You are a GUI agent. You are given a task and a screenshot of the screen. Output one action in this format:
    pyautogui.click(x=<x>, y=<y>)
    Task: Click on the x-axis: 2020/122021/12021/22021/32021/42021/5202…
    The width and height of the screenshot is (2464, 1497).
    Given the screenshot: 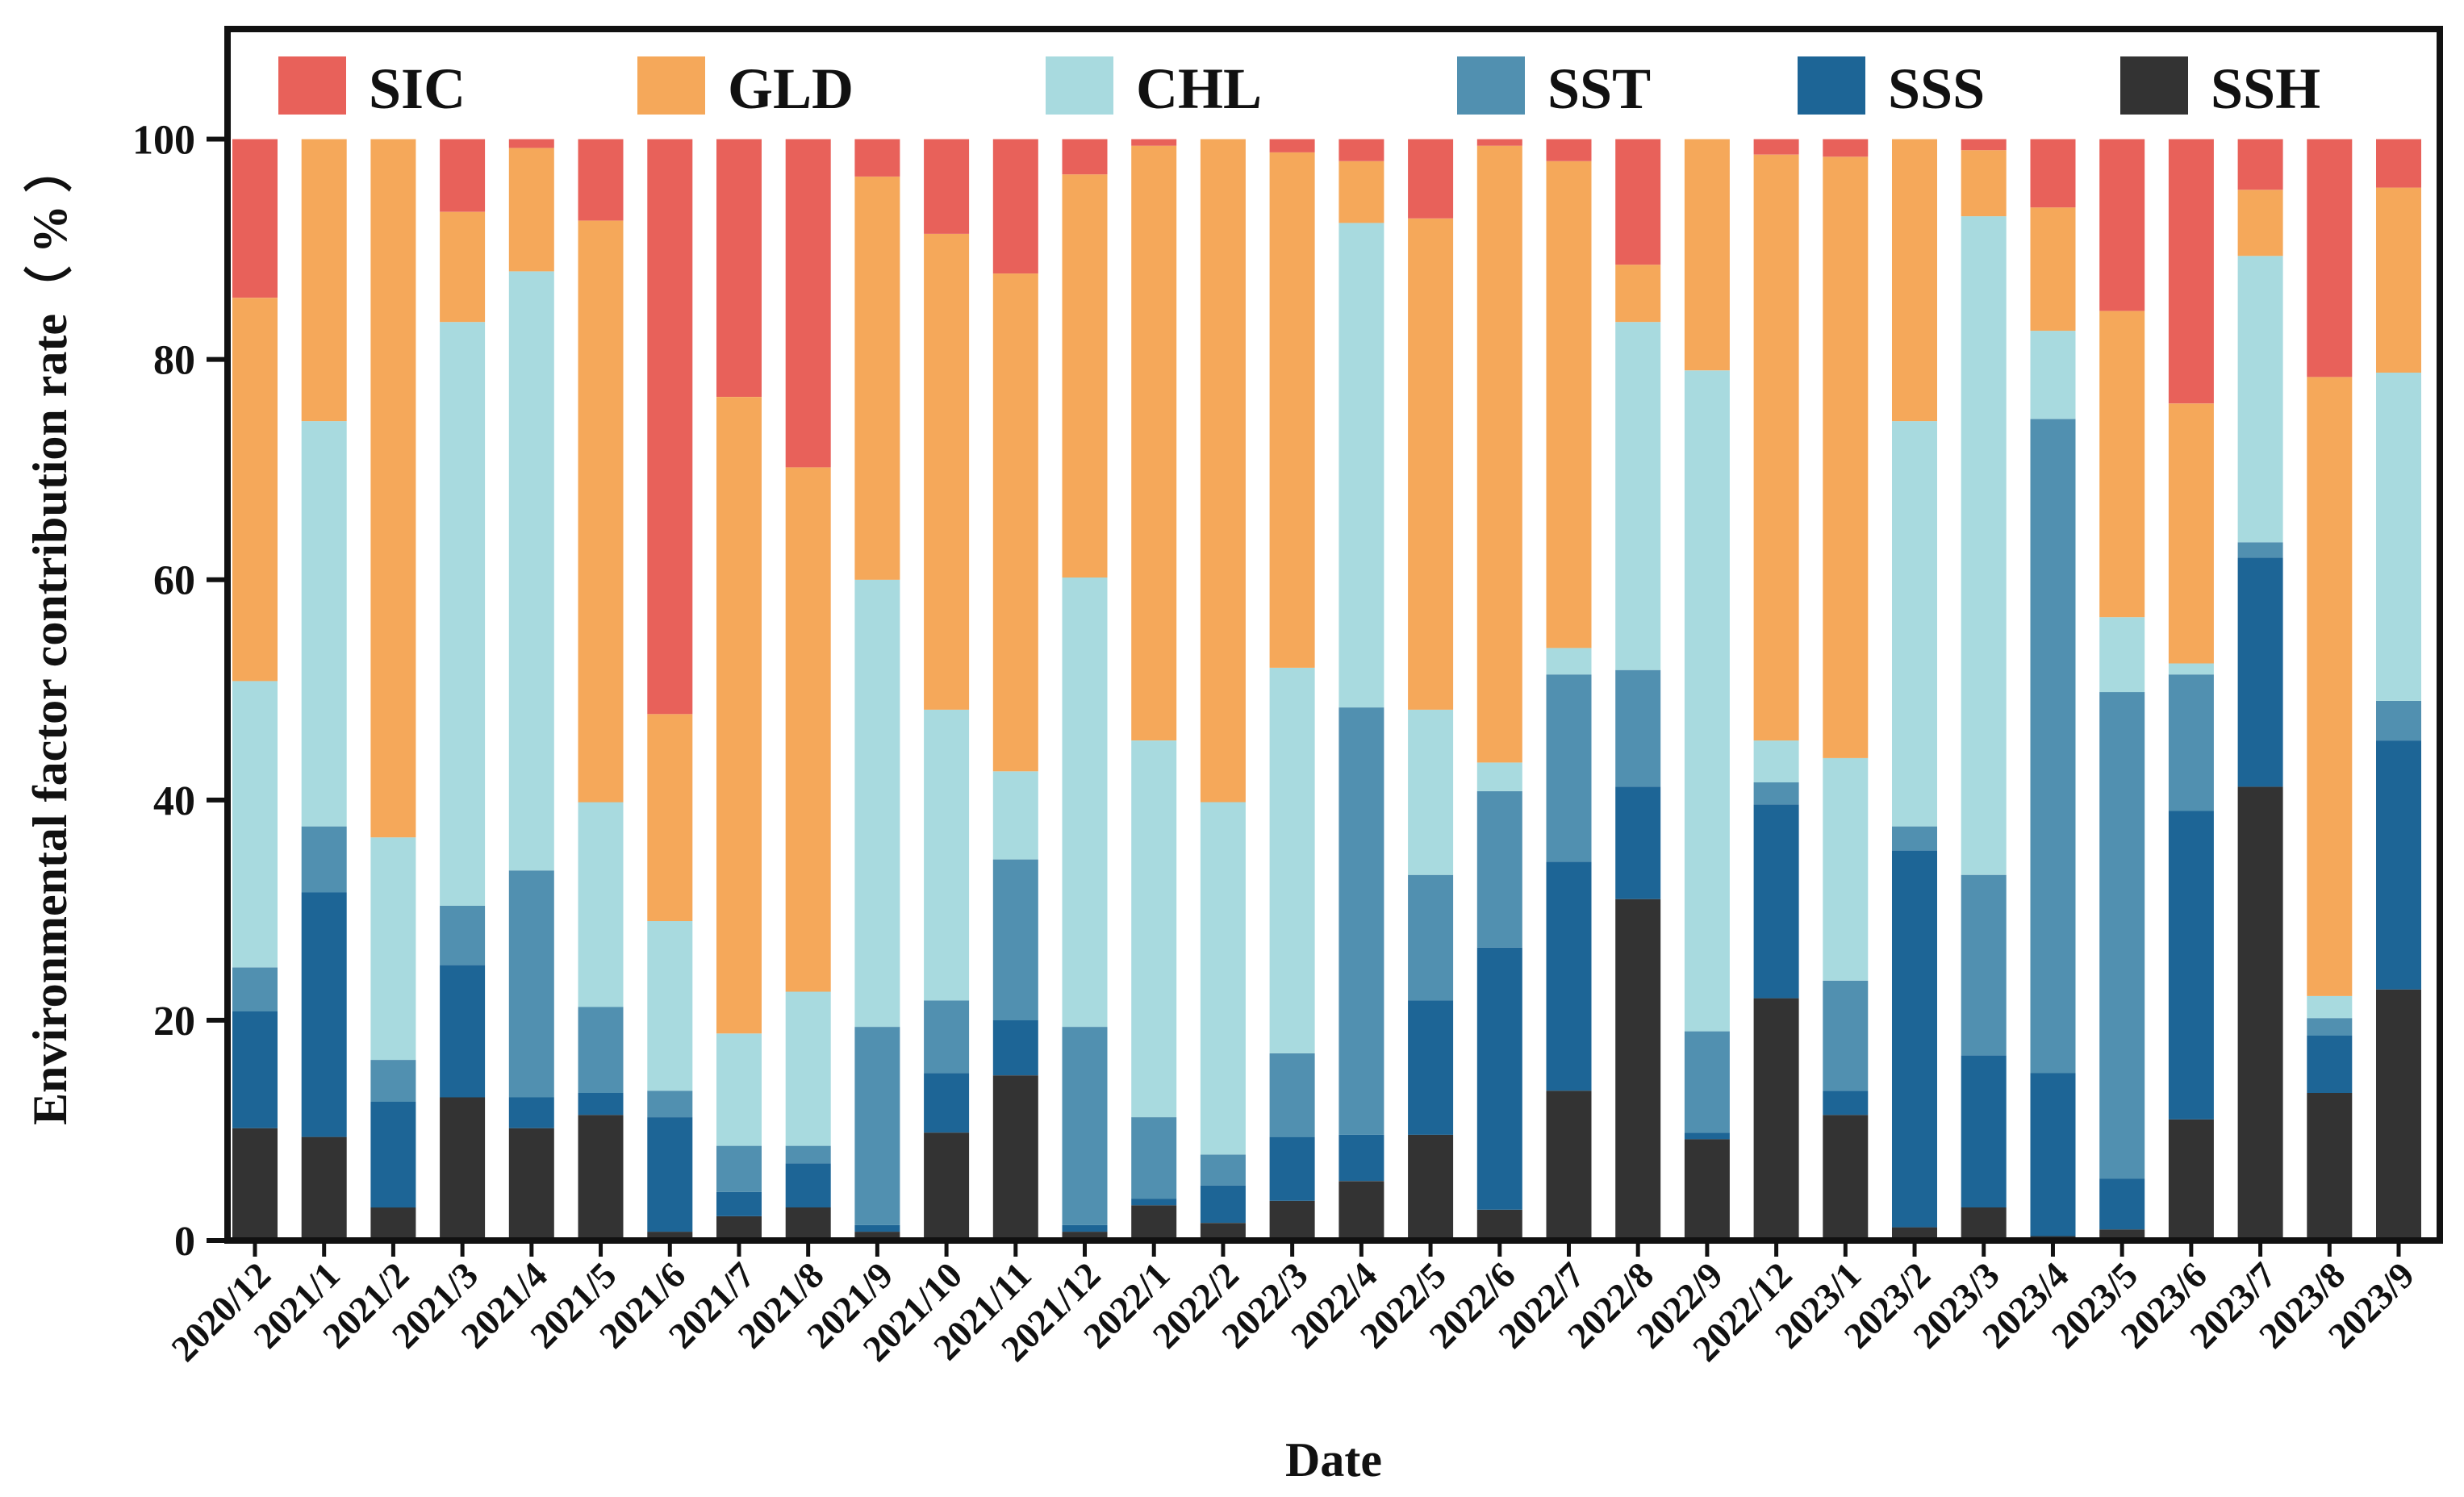 What is the action you would take?
    pyautogui.click(x=1292, y=1305)
    